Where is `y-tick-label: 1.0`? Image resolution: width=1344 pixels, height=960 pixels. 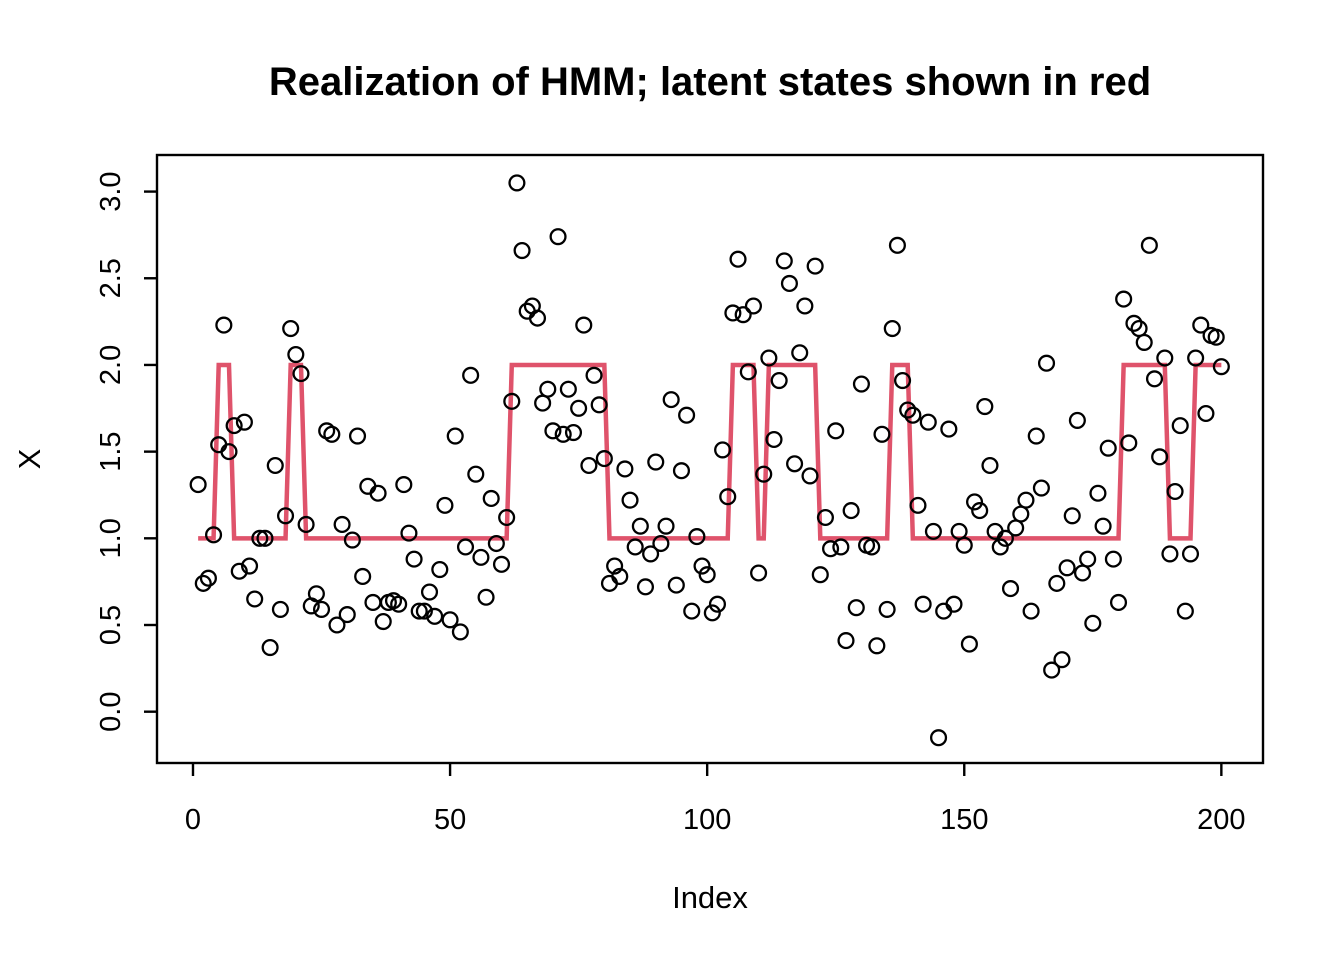 y-tick-label: 1.0 is located at coordinates (111, 538).